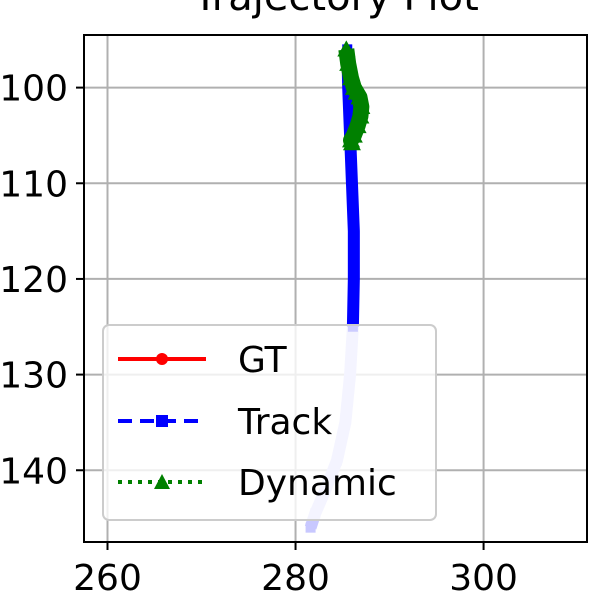  Describe the element at coordinates (34, 89) in the screenshot. I see `y-tick-label-0: 100` at that location.